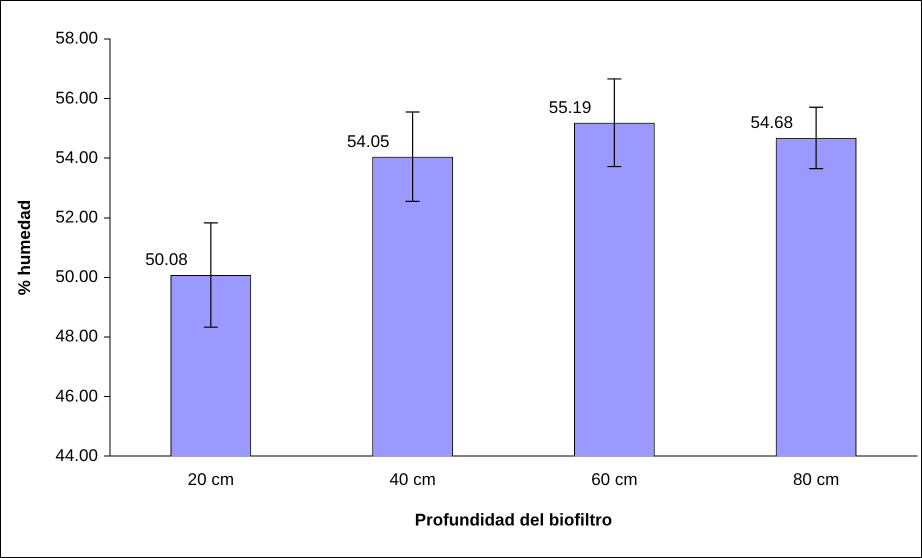  Describe the element at coordinates (76, 38) in the screenshot. I see `y-tick-label: 58.00` at that location.